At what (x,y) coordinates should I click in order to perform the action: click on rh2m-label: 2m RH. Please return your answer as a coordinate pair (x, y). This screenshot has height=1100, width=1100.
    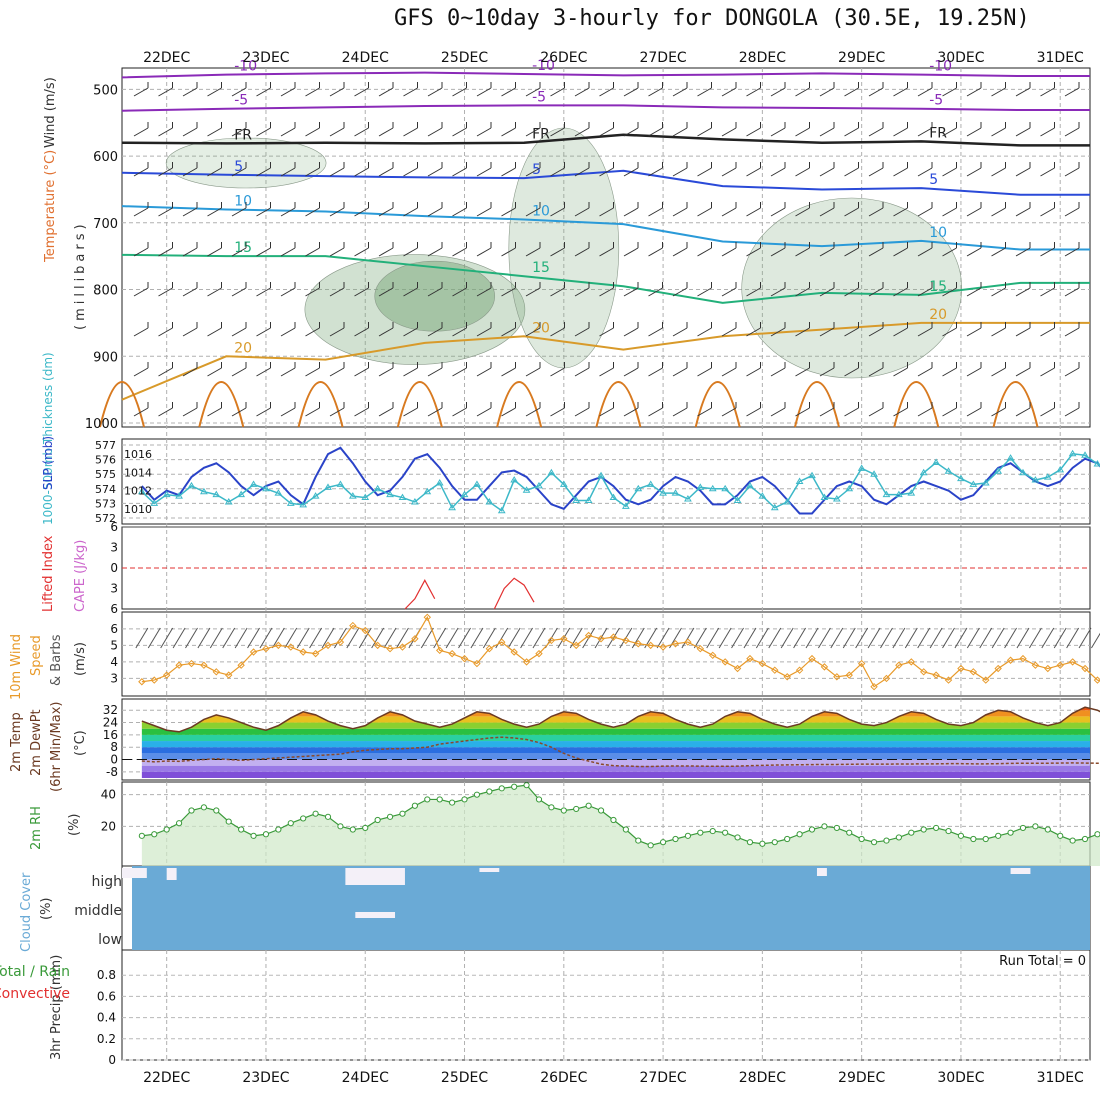
    Looking at the image, I should click on (36, 828).